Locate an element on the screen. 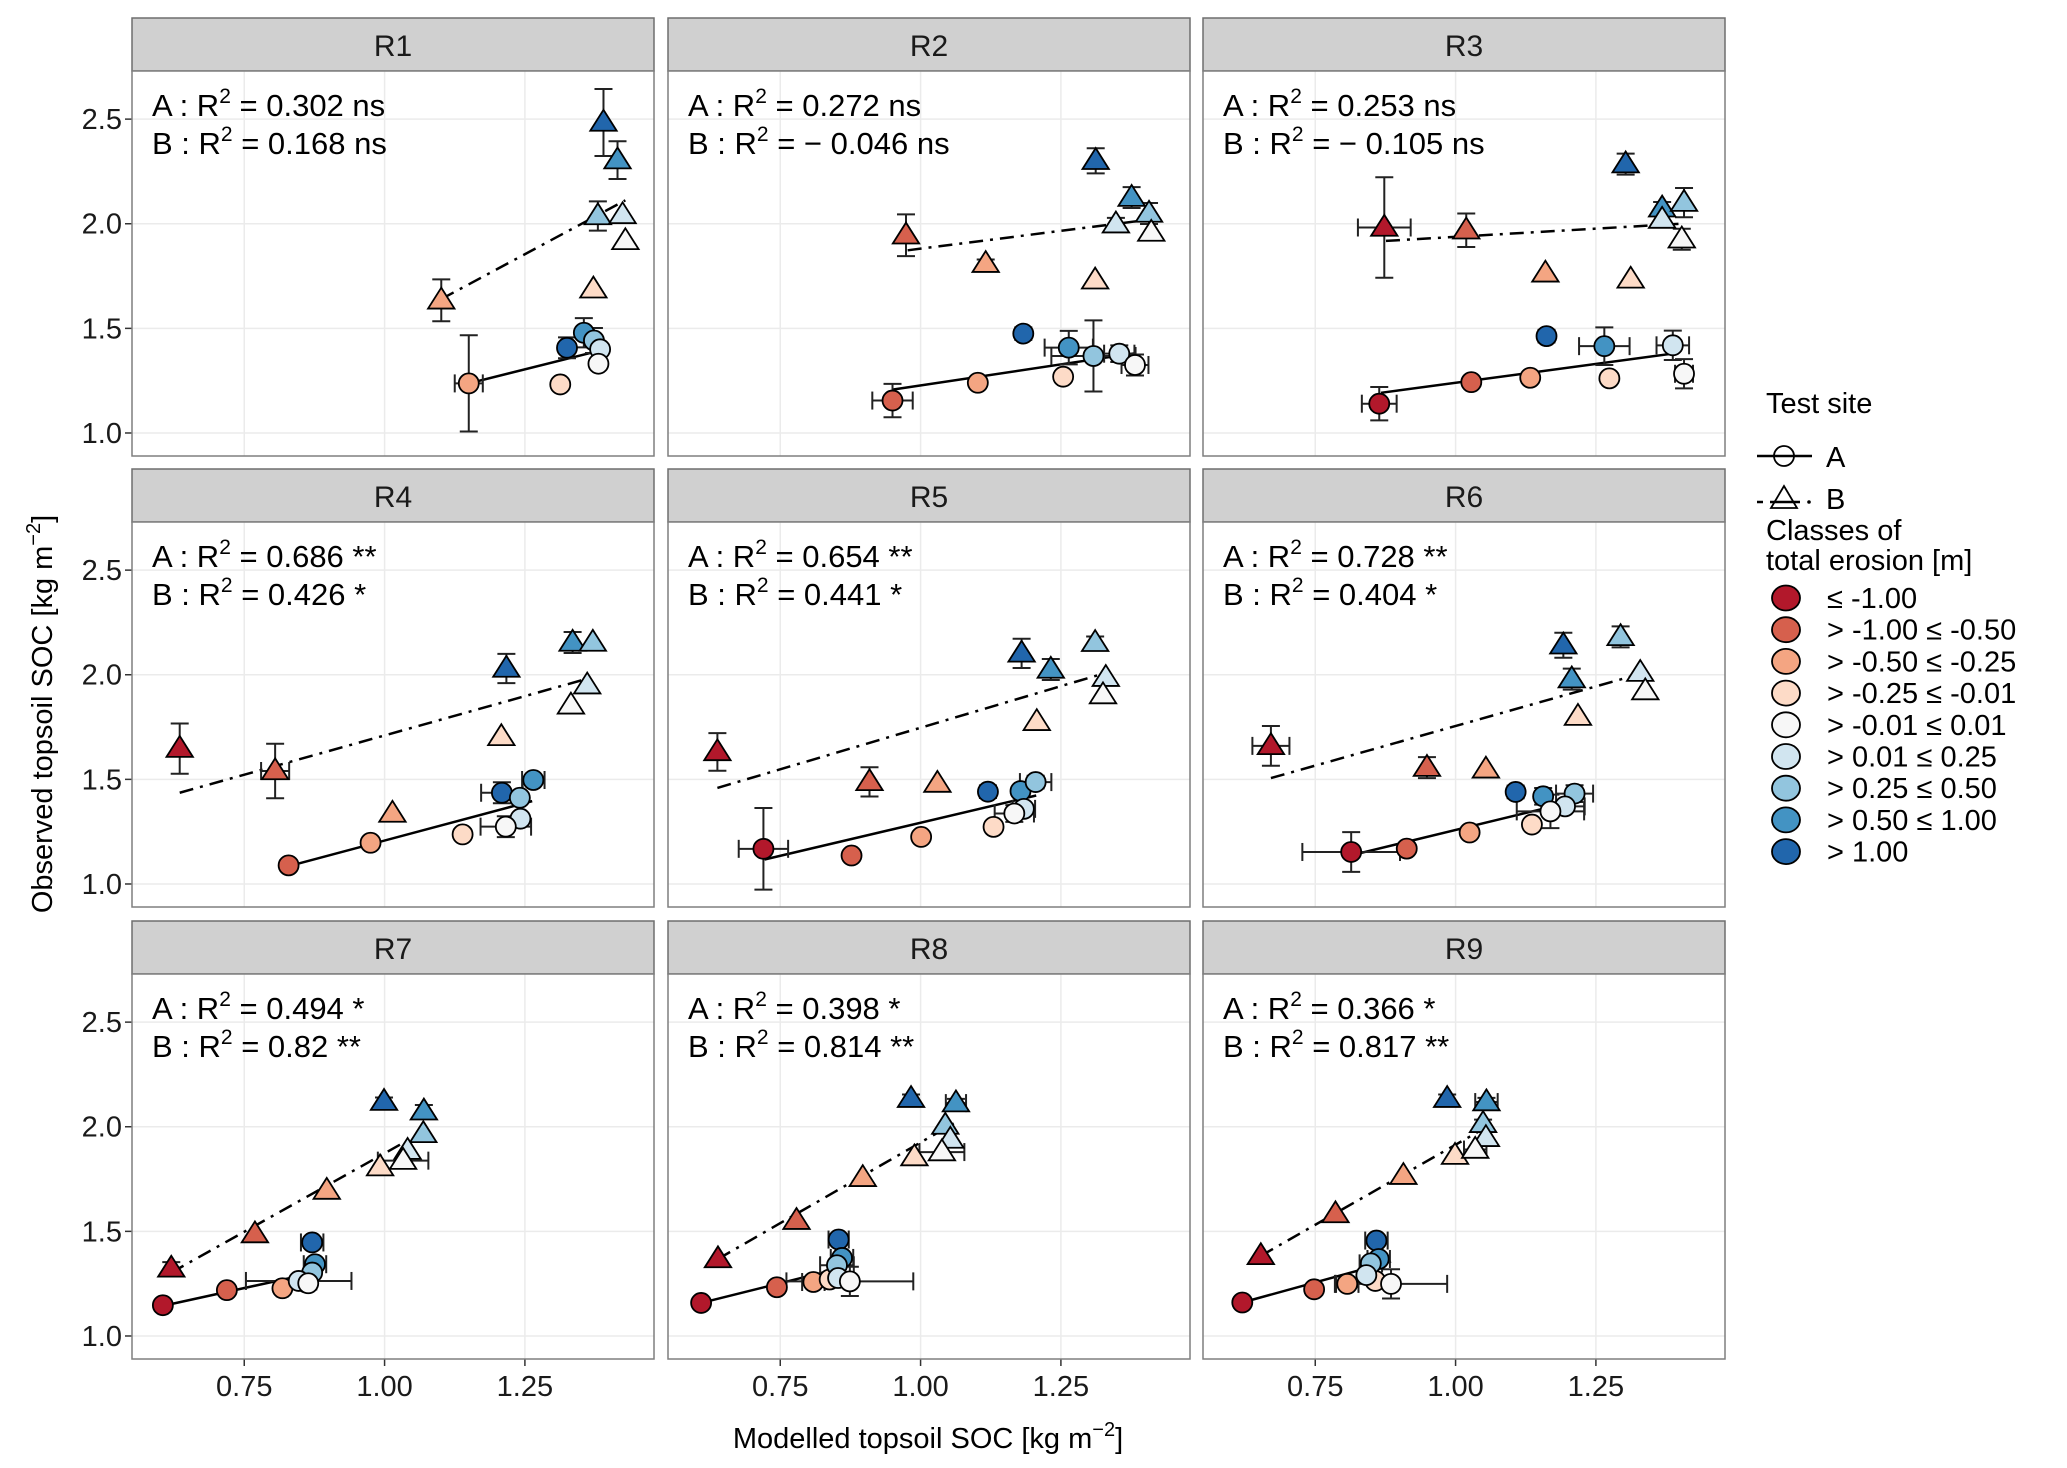  legend-label: > -0.01 ≤ 0.01 is located at coordinates (1917, 726).